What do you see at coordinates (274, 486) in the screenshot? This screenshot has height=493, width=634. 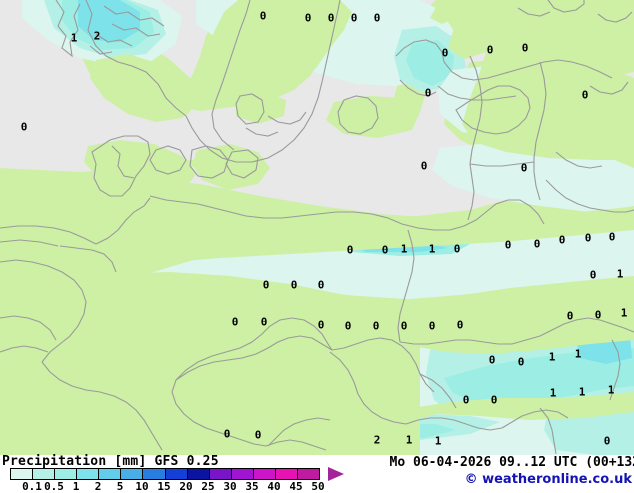 I see `scale-tick-40: 40` at bounding box center [274, 486].